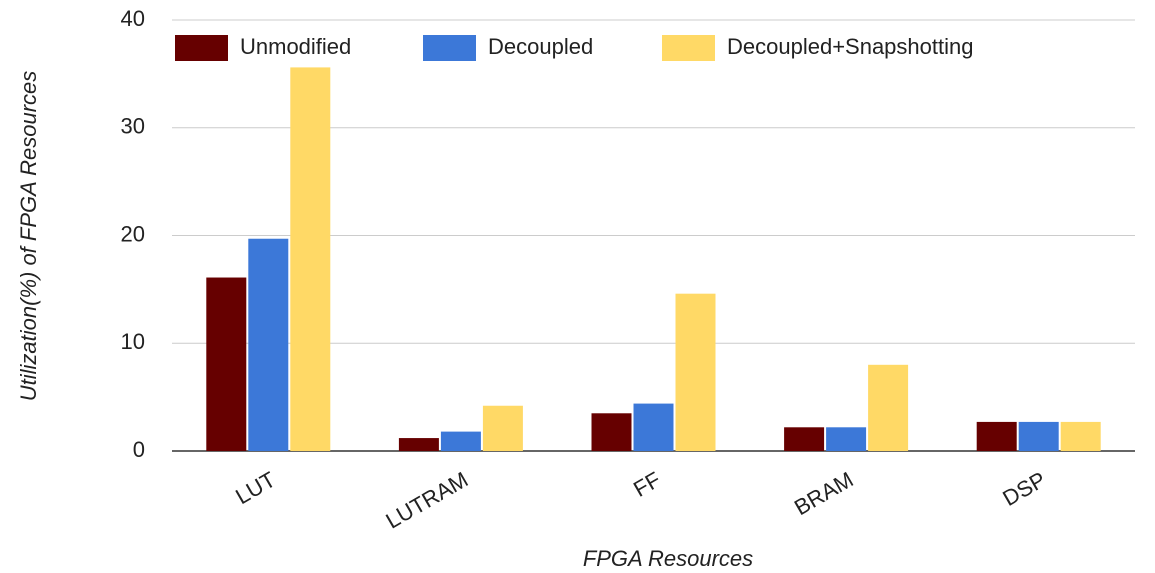 The width and height of the screenshot is (1155, 573). What do you see at coordinates (850, 46) in the screenshot?
I see `legend-label: Decoupled+Snapshotting` at bounding box center [850, 46].